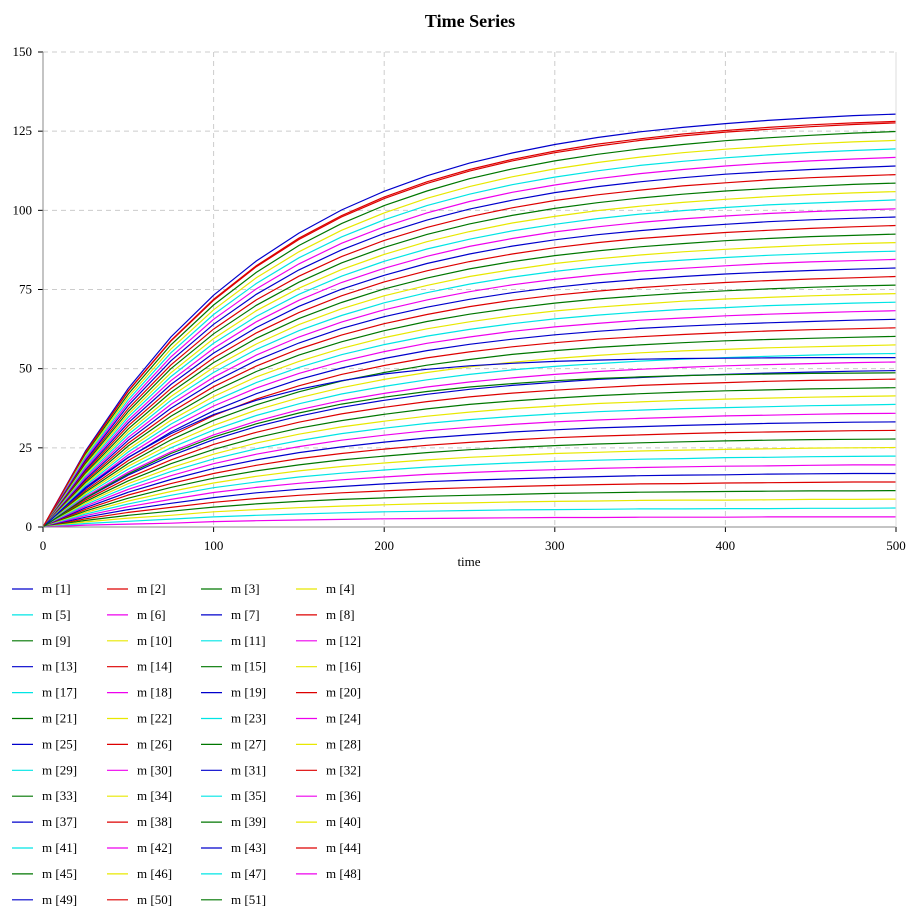 This screenshot has height=916, width=910. Describe the element at coordinates (56, 614) in the screenshot. I see `legend-label: m [5]` at that location.